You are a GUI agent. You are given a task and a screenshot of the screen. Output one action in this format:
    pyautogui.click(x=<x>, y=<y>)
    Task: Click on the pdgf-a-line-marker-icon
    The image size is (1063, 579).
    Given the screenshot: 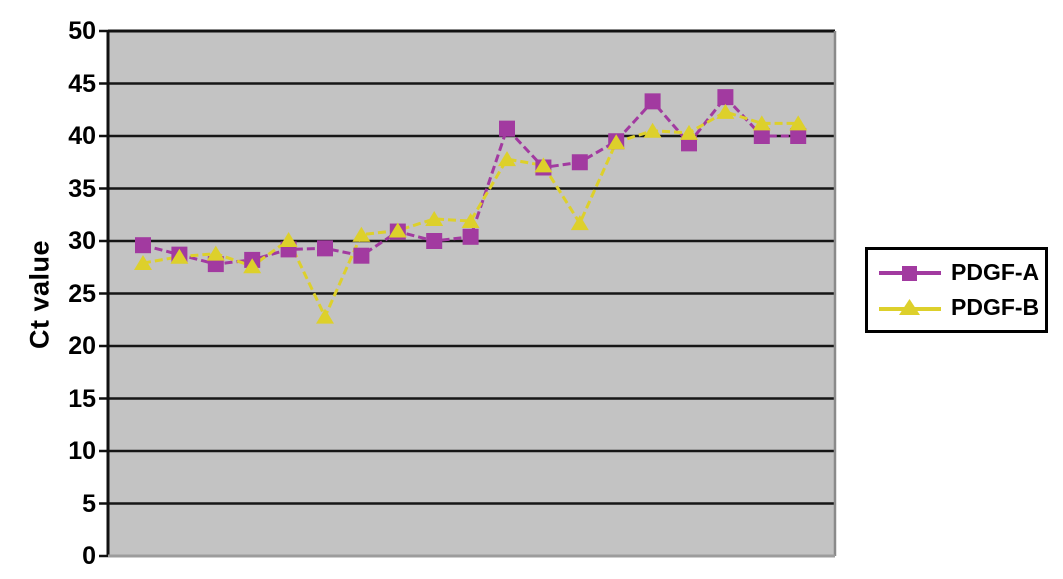 What is the action you would take?
    pyautogui.click(x=910, y=273)
    